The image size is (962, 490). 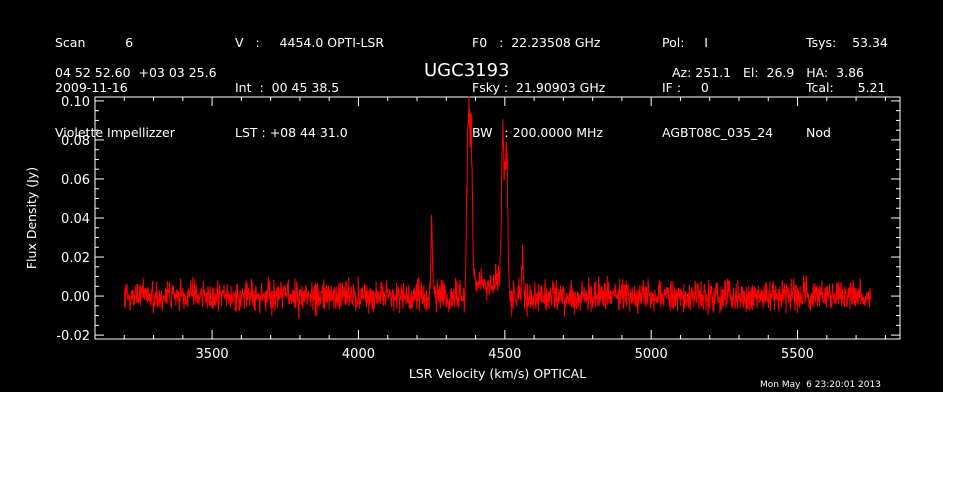 What do you see at coordinates (537, 132) in the screenshot?
I see `bandwidth: BW : 200.0000 MHz` at bounding box center [537, 132].